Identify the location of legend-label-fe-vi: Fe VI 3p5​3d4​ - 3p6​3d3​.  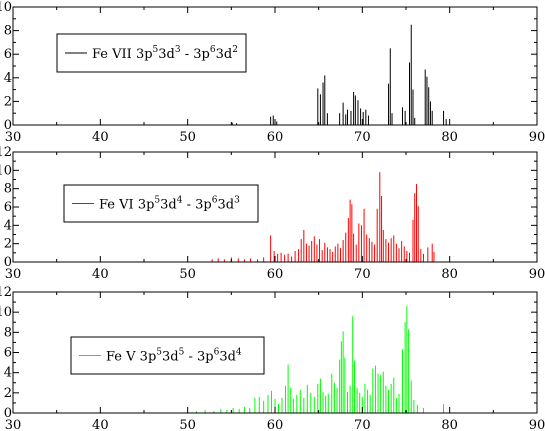
(169, 204).